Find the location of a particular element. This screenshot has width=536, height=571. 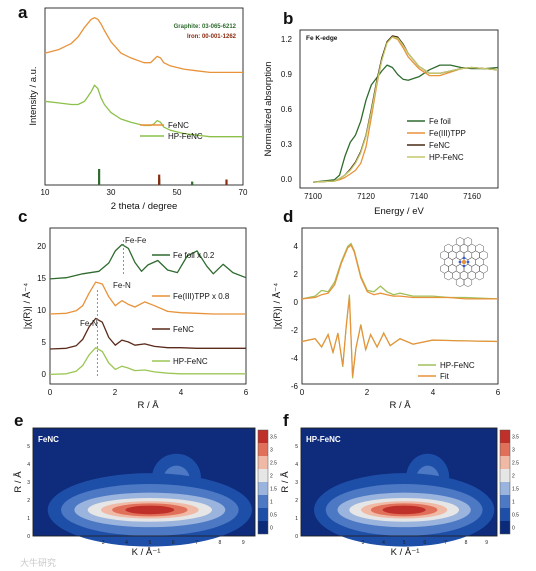

b-ytick-4: 1.2 is located at coordinates (287, 39).